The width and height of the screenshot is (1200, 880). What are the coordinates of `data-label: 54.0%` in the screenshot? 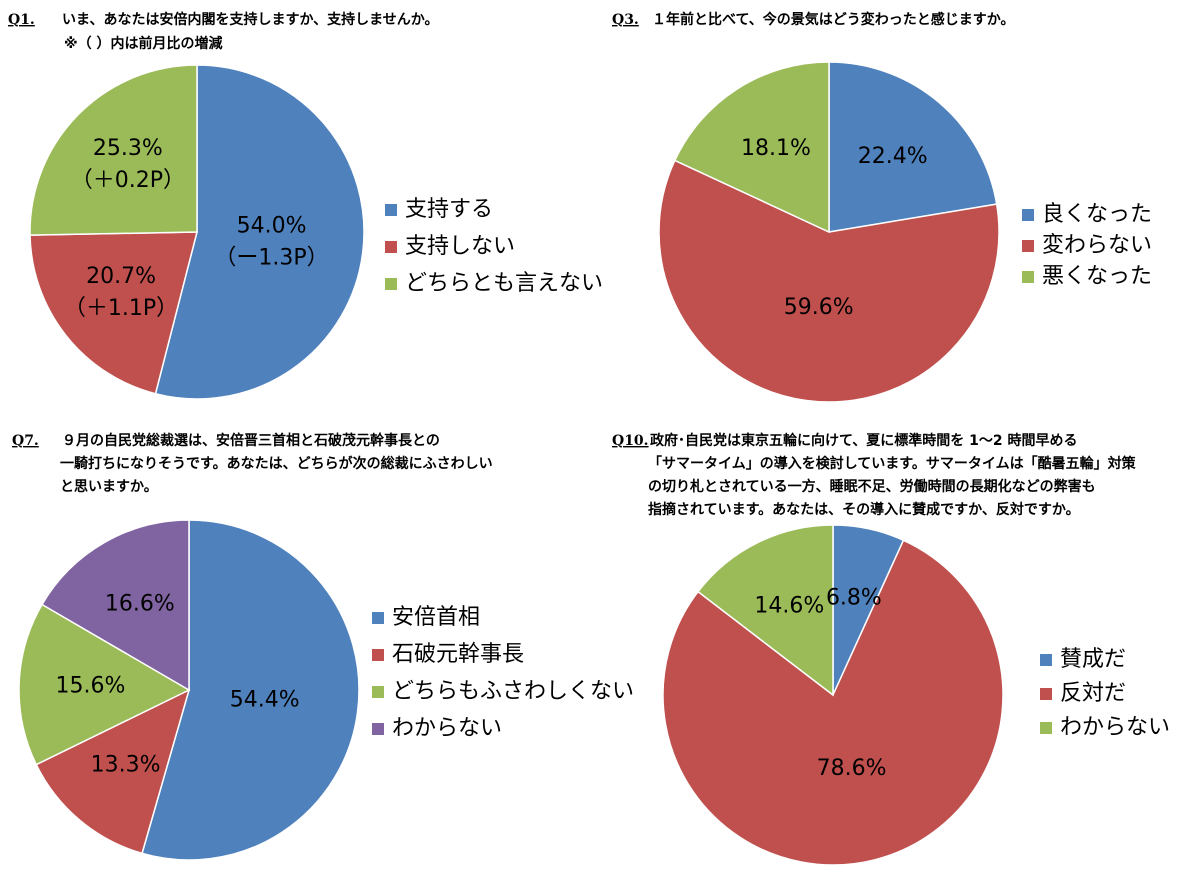 It's located at (272, 225).